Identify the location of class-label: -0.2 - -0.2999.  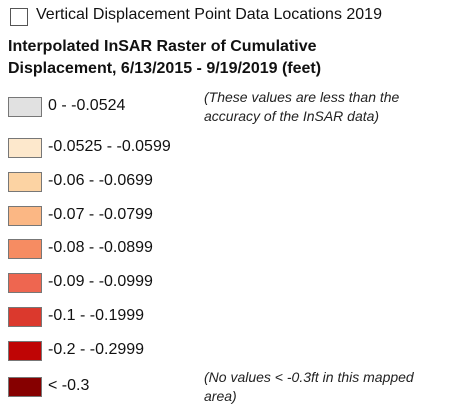
(96, 349).